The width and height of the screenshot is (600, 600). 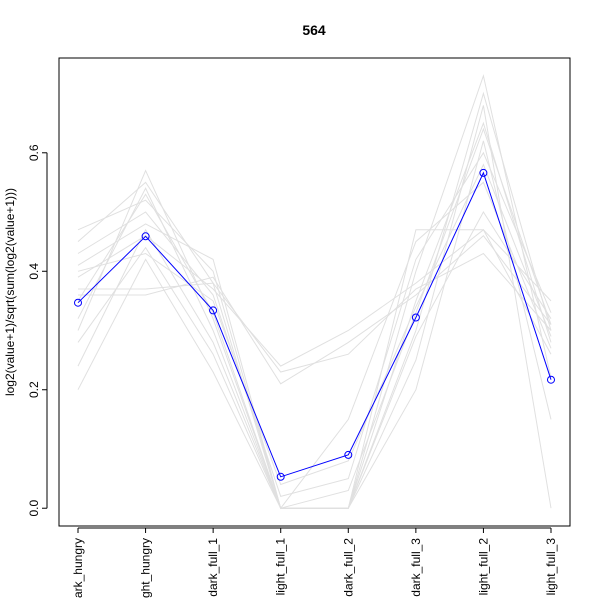 What do you see at coordinates (348, 567) in the screenshot?
I see `x-tick-label-dark_full_2: dark_full_2` at bounding box center [348, 567].